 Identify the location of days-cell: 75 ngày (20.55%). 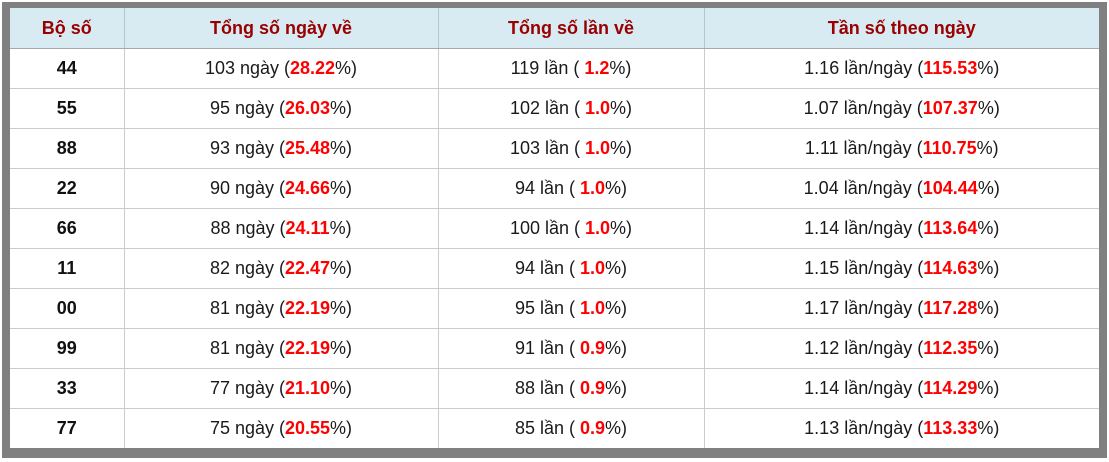
(281, 428).